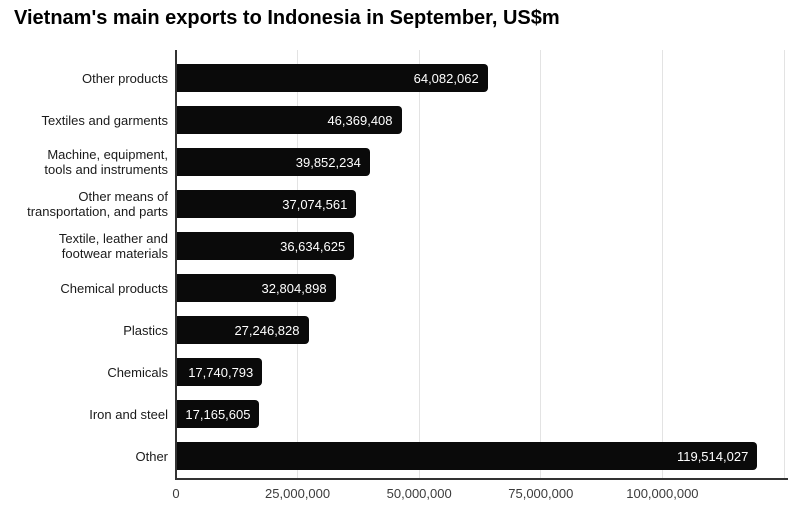 This screenshot has width=791, height=516. What do you see at coordinates (481, 479) in the screenshot?
I see `x-axis-line` at bounding box center [481, 479].